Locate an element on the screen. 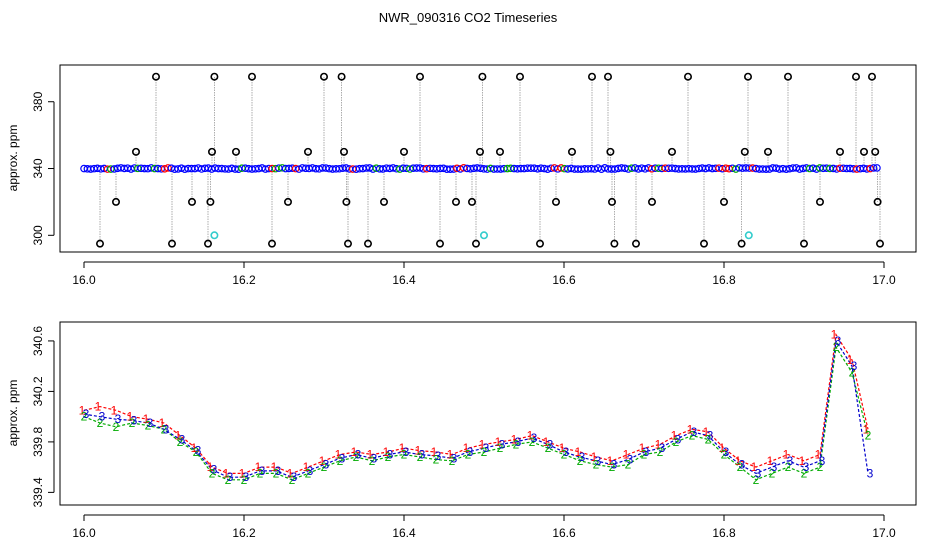 The image size is (936, 540). bottom-x-tick-label: 16.0 is located at coordinates (84, 533).